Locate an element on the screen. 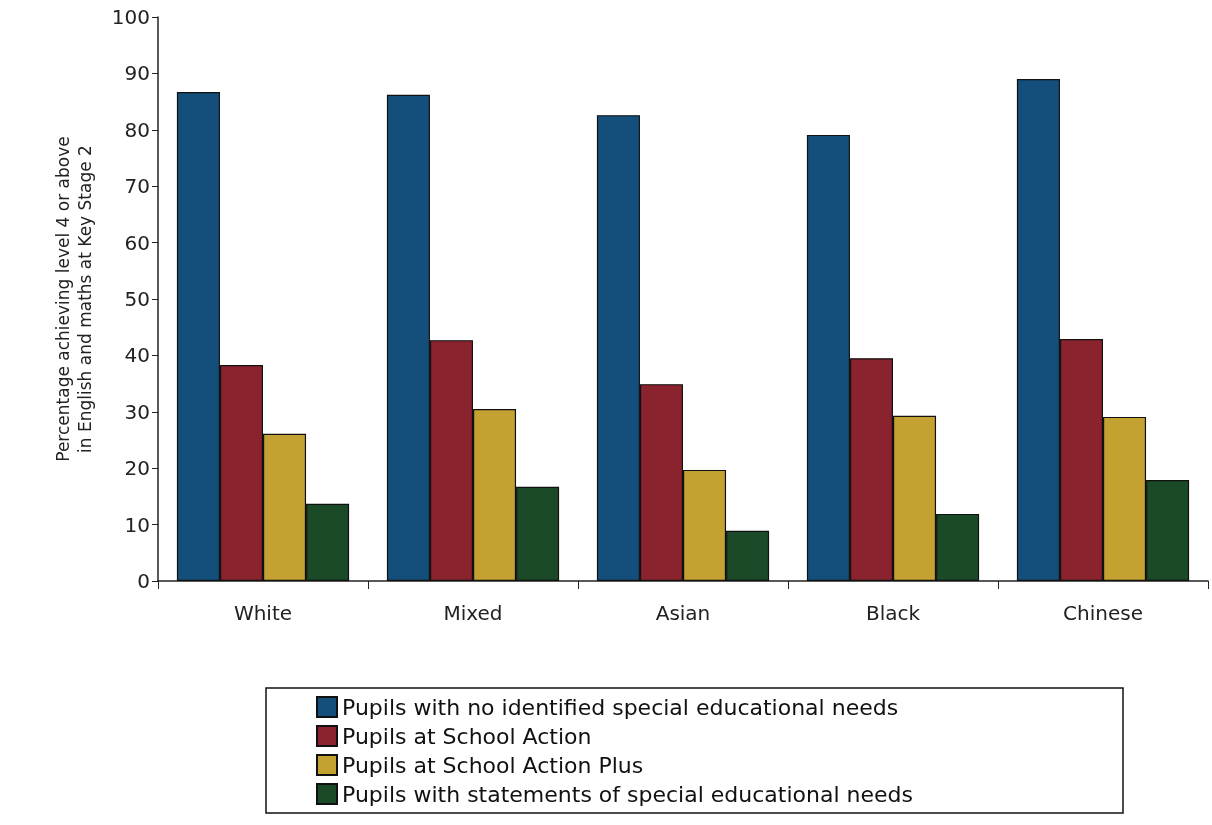  x-tick-label: Chinese is located at coordinates (1103, 613).